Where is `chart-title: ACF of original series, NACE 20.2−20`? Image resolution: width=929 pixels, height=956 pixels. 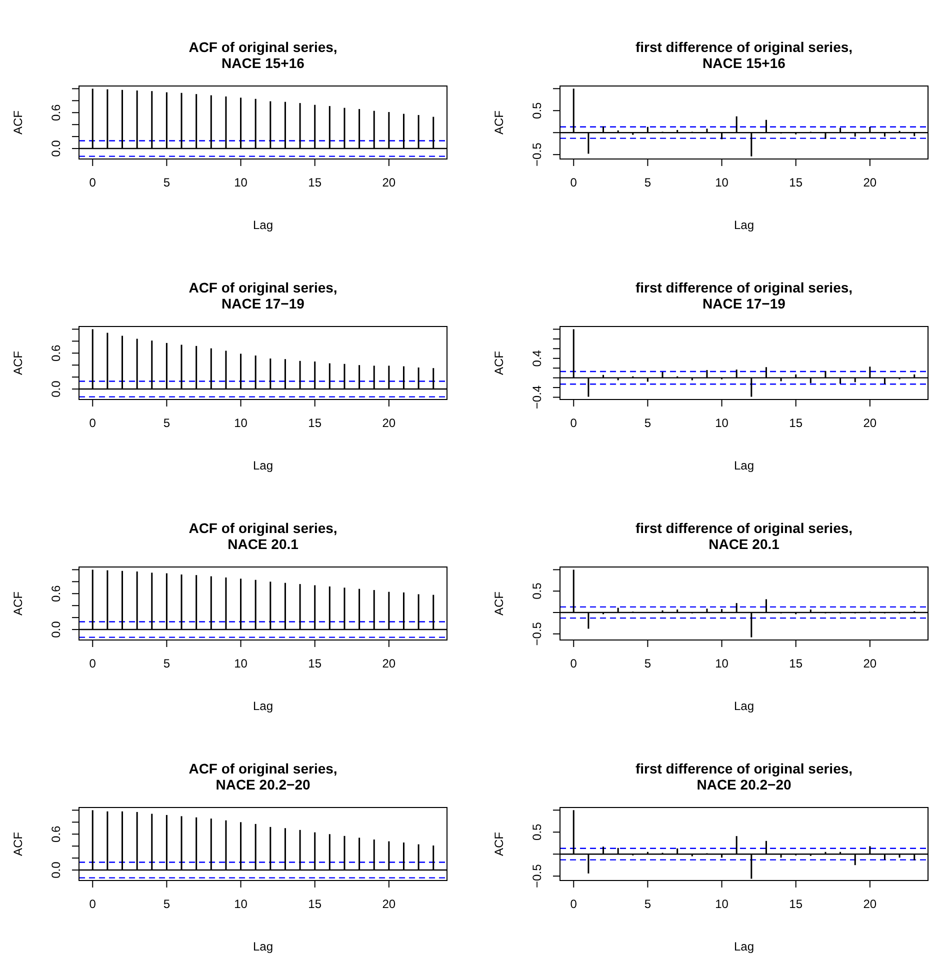
chart-title: ACF of original series, NACE 20.2−20 is located at coordinates (263, 776).